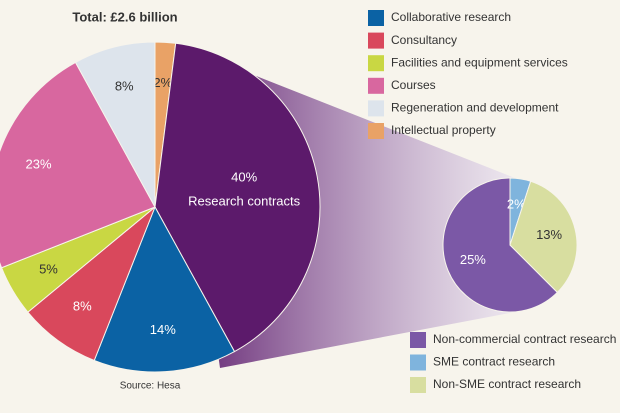 Image resolution: width=620 pixels, height=413 pixels. I want to click on legend-label: Non-commercial contract research, so click(524, 339).